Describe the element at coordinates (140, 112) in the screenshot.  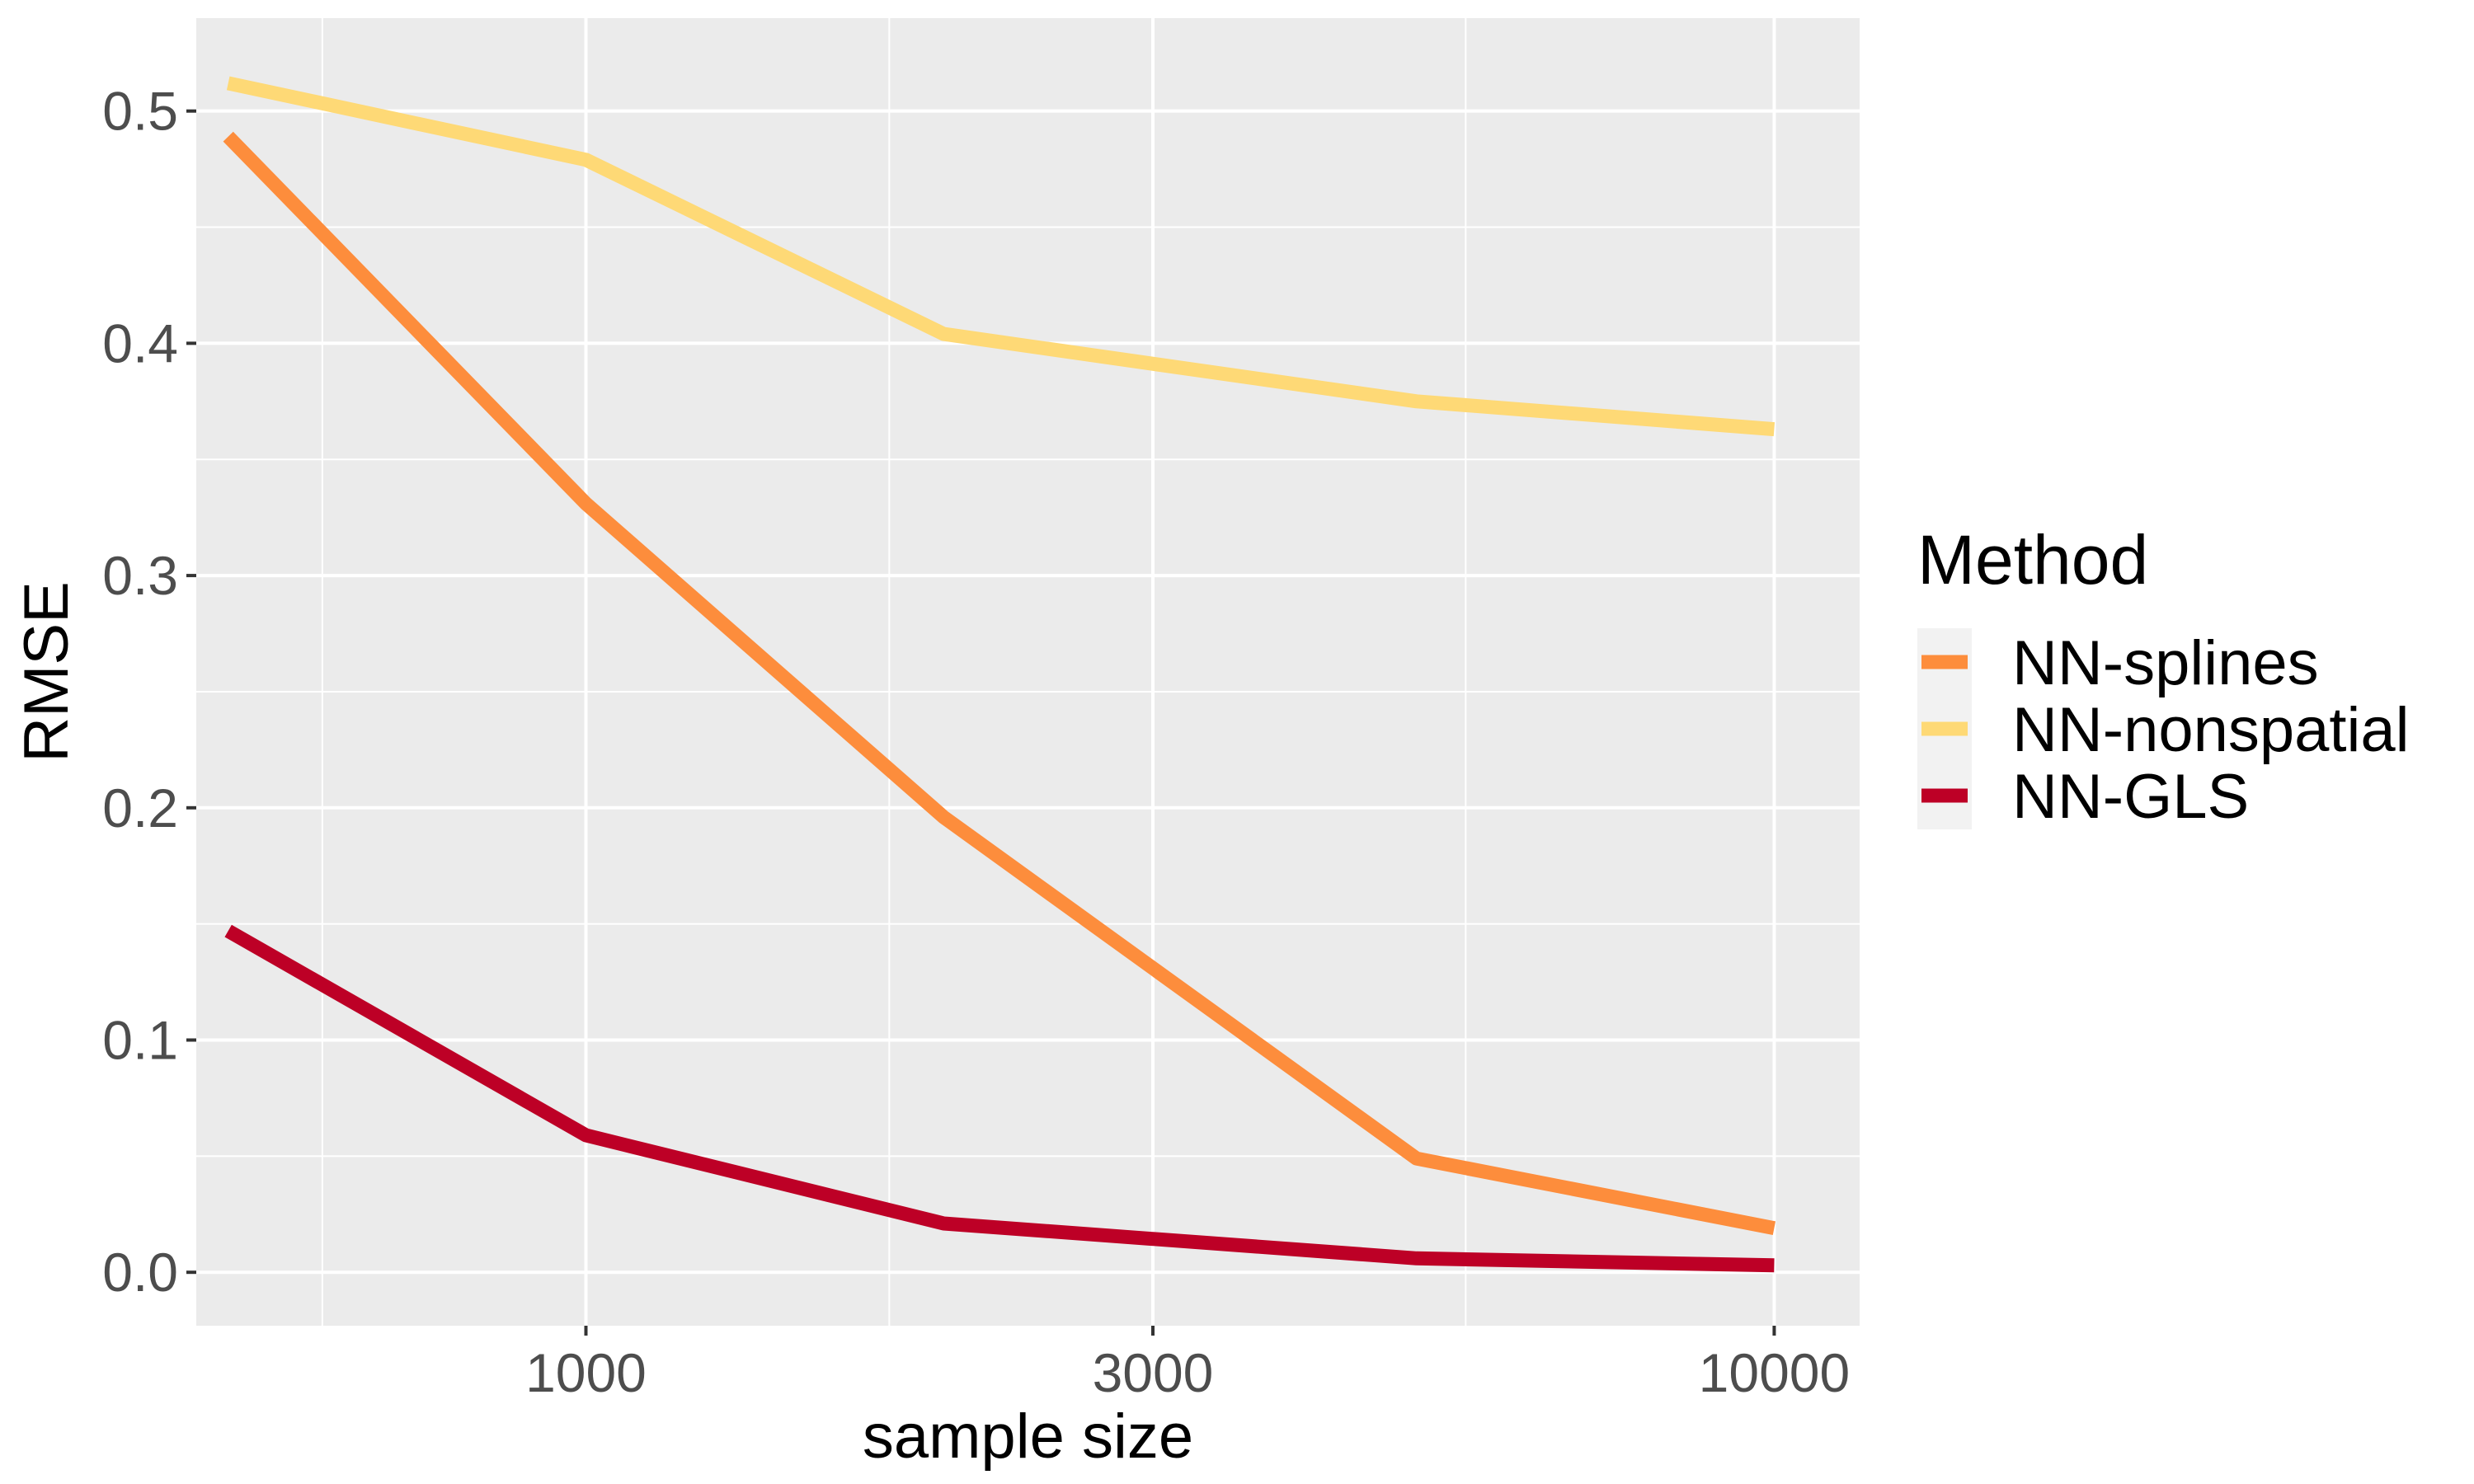
I see `y-tick-label: 0.5` at that location.